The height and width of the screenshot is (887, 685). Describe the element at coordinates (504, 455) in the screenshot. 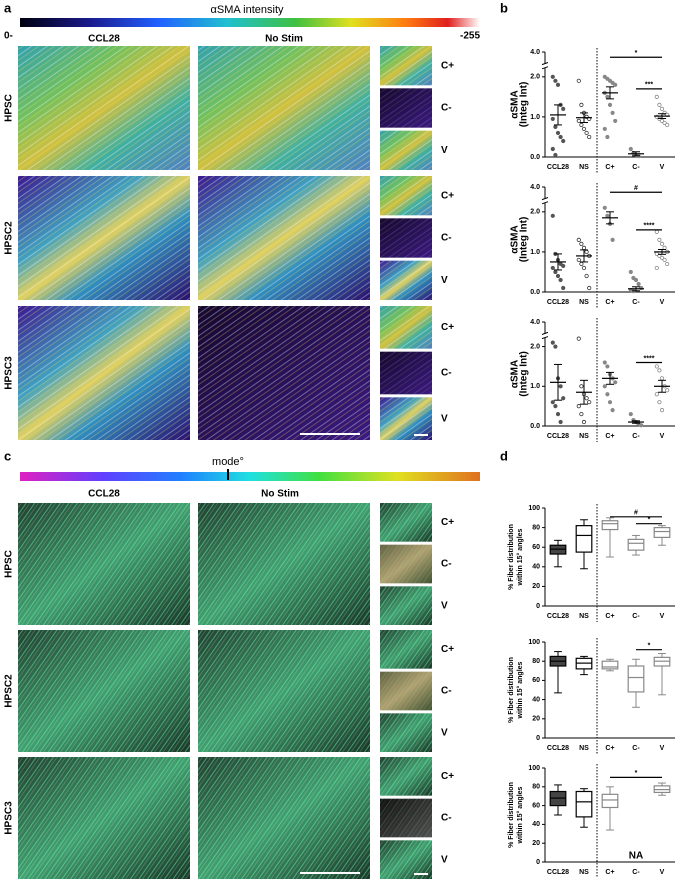

I see `panel-label: d` at that location.